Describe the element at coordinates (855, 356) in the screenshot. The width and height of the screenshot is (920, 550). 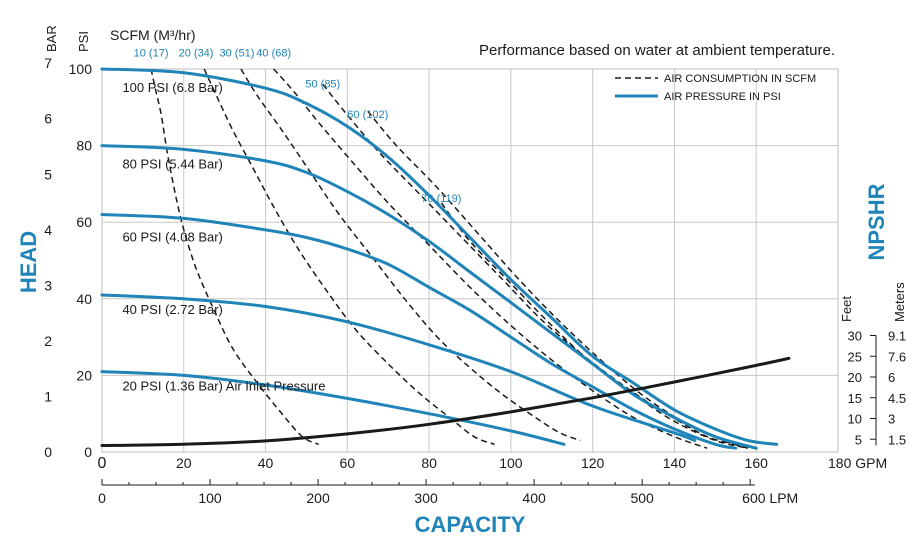
I see `npshr-feet-tick-label: 25` at that location.